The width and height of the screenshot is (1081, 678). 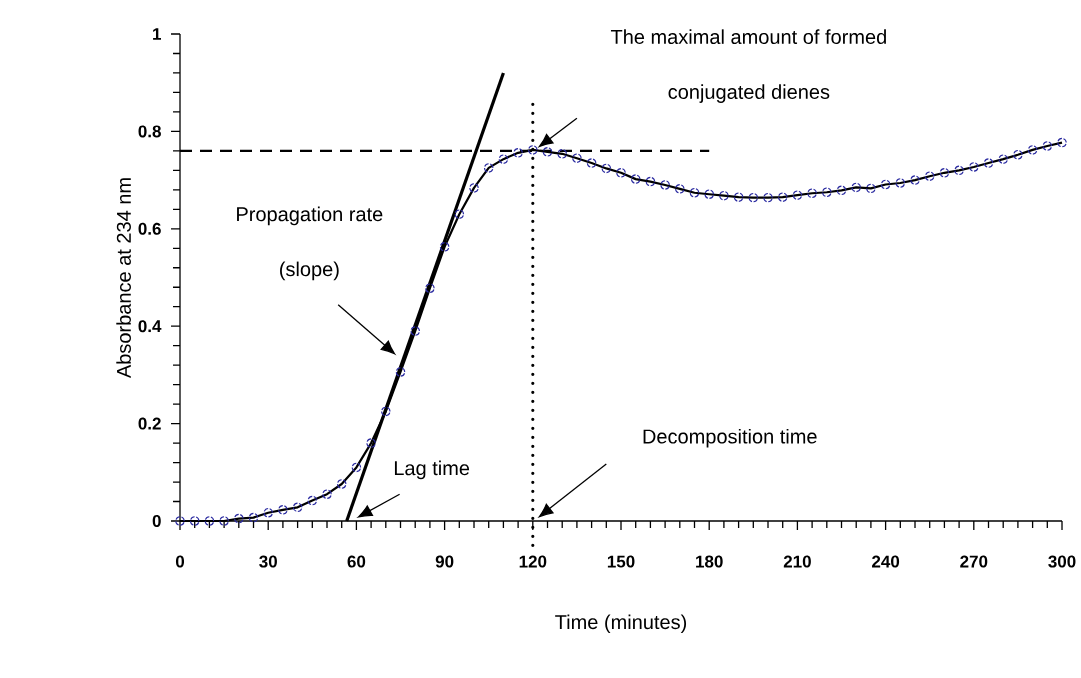 What do you see at coordinates (886, 561) in the screenshot?
I see `x-tick-label: 240` at bounding box center [886, 561].